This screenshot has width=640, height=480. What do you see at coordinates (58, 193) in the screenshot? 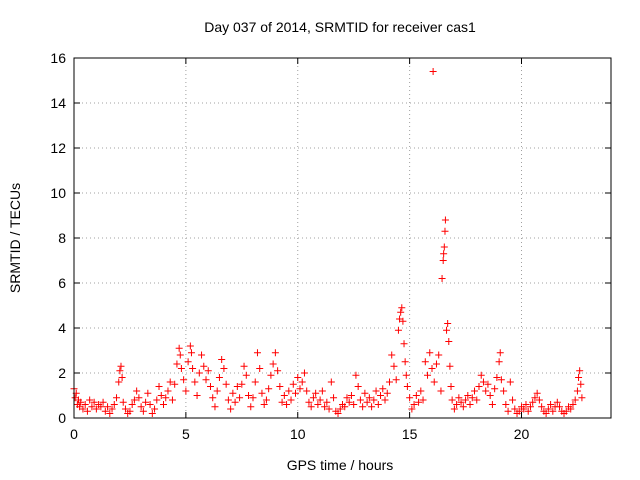
I see `y-tick-label: 10` at bounding box center [58, 193].